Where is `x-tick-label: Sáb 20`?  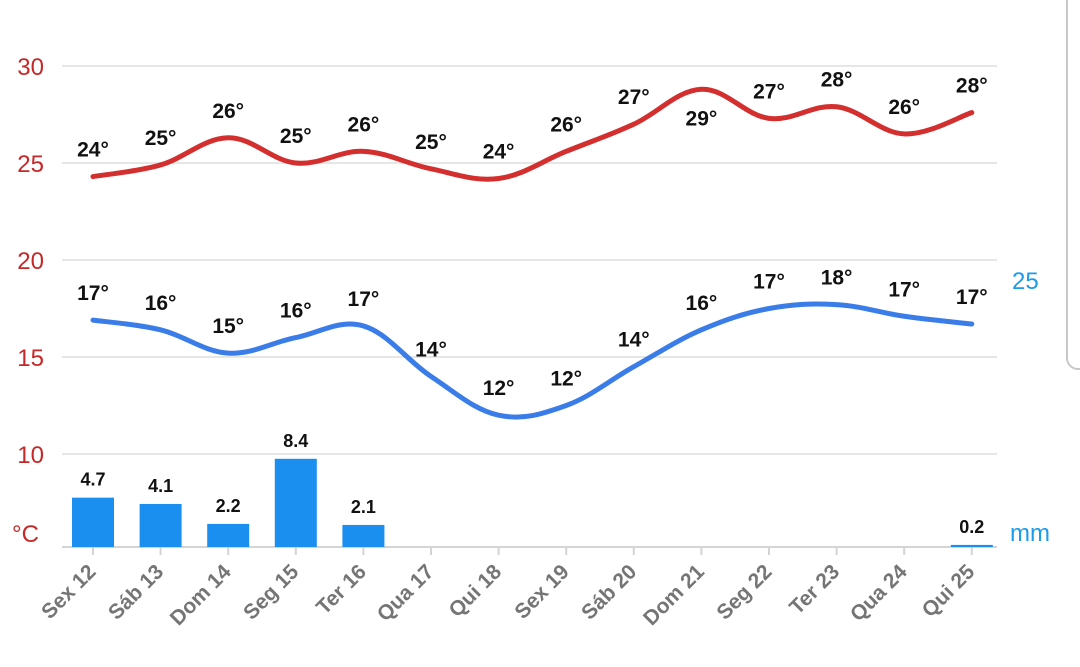
x-tick-label: Sáb 20 is located at coordinates (609, 592).